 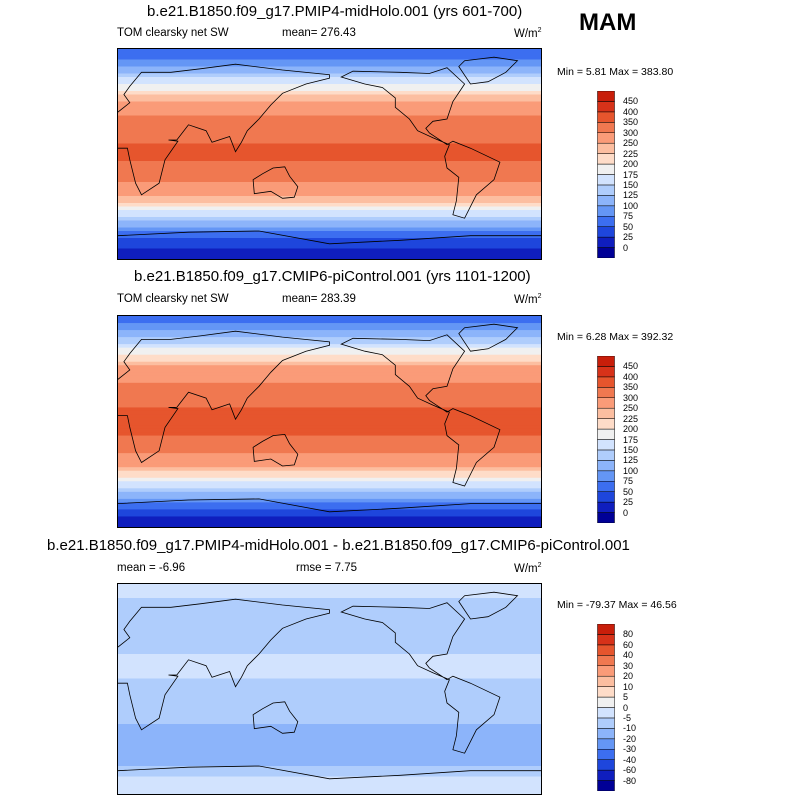 I want to click on colorbar-tick-label: -20, so click(x=630, y=738).